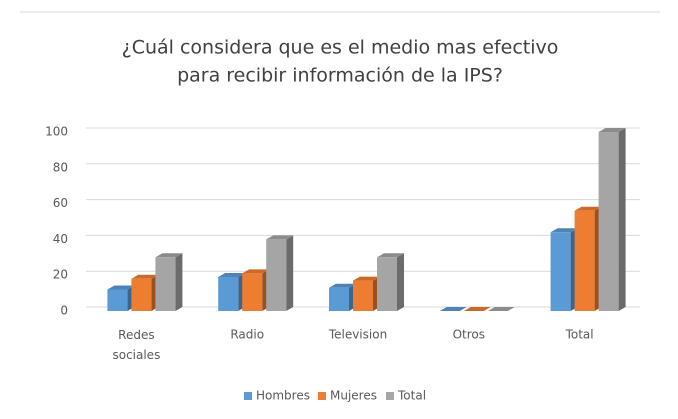 The width and height of the screenshot is (678, 419). Describe the element at coordinates (136, 345) in the screenshot. I see `x-tick-label: Redes sociales` at that location.